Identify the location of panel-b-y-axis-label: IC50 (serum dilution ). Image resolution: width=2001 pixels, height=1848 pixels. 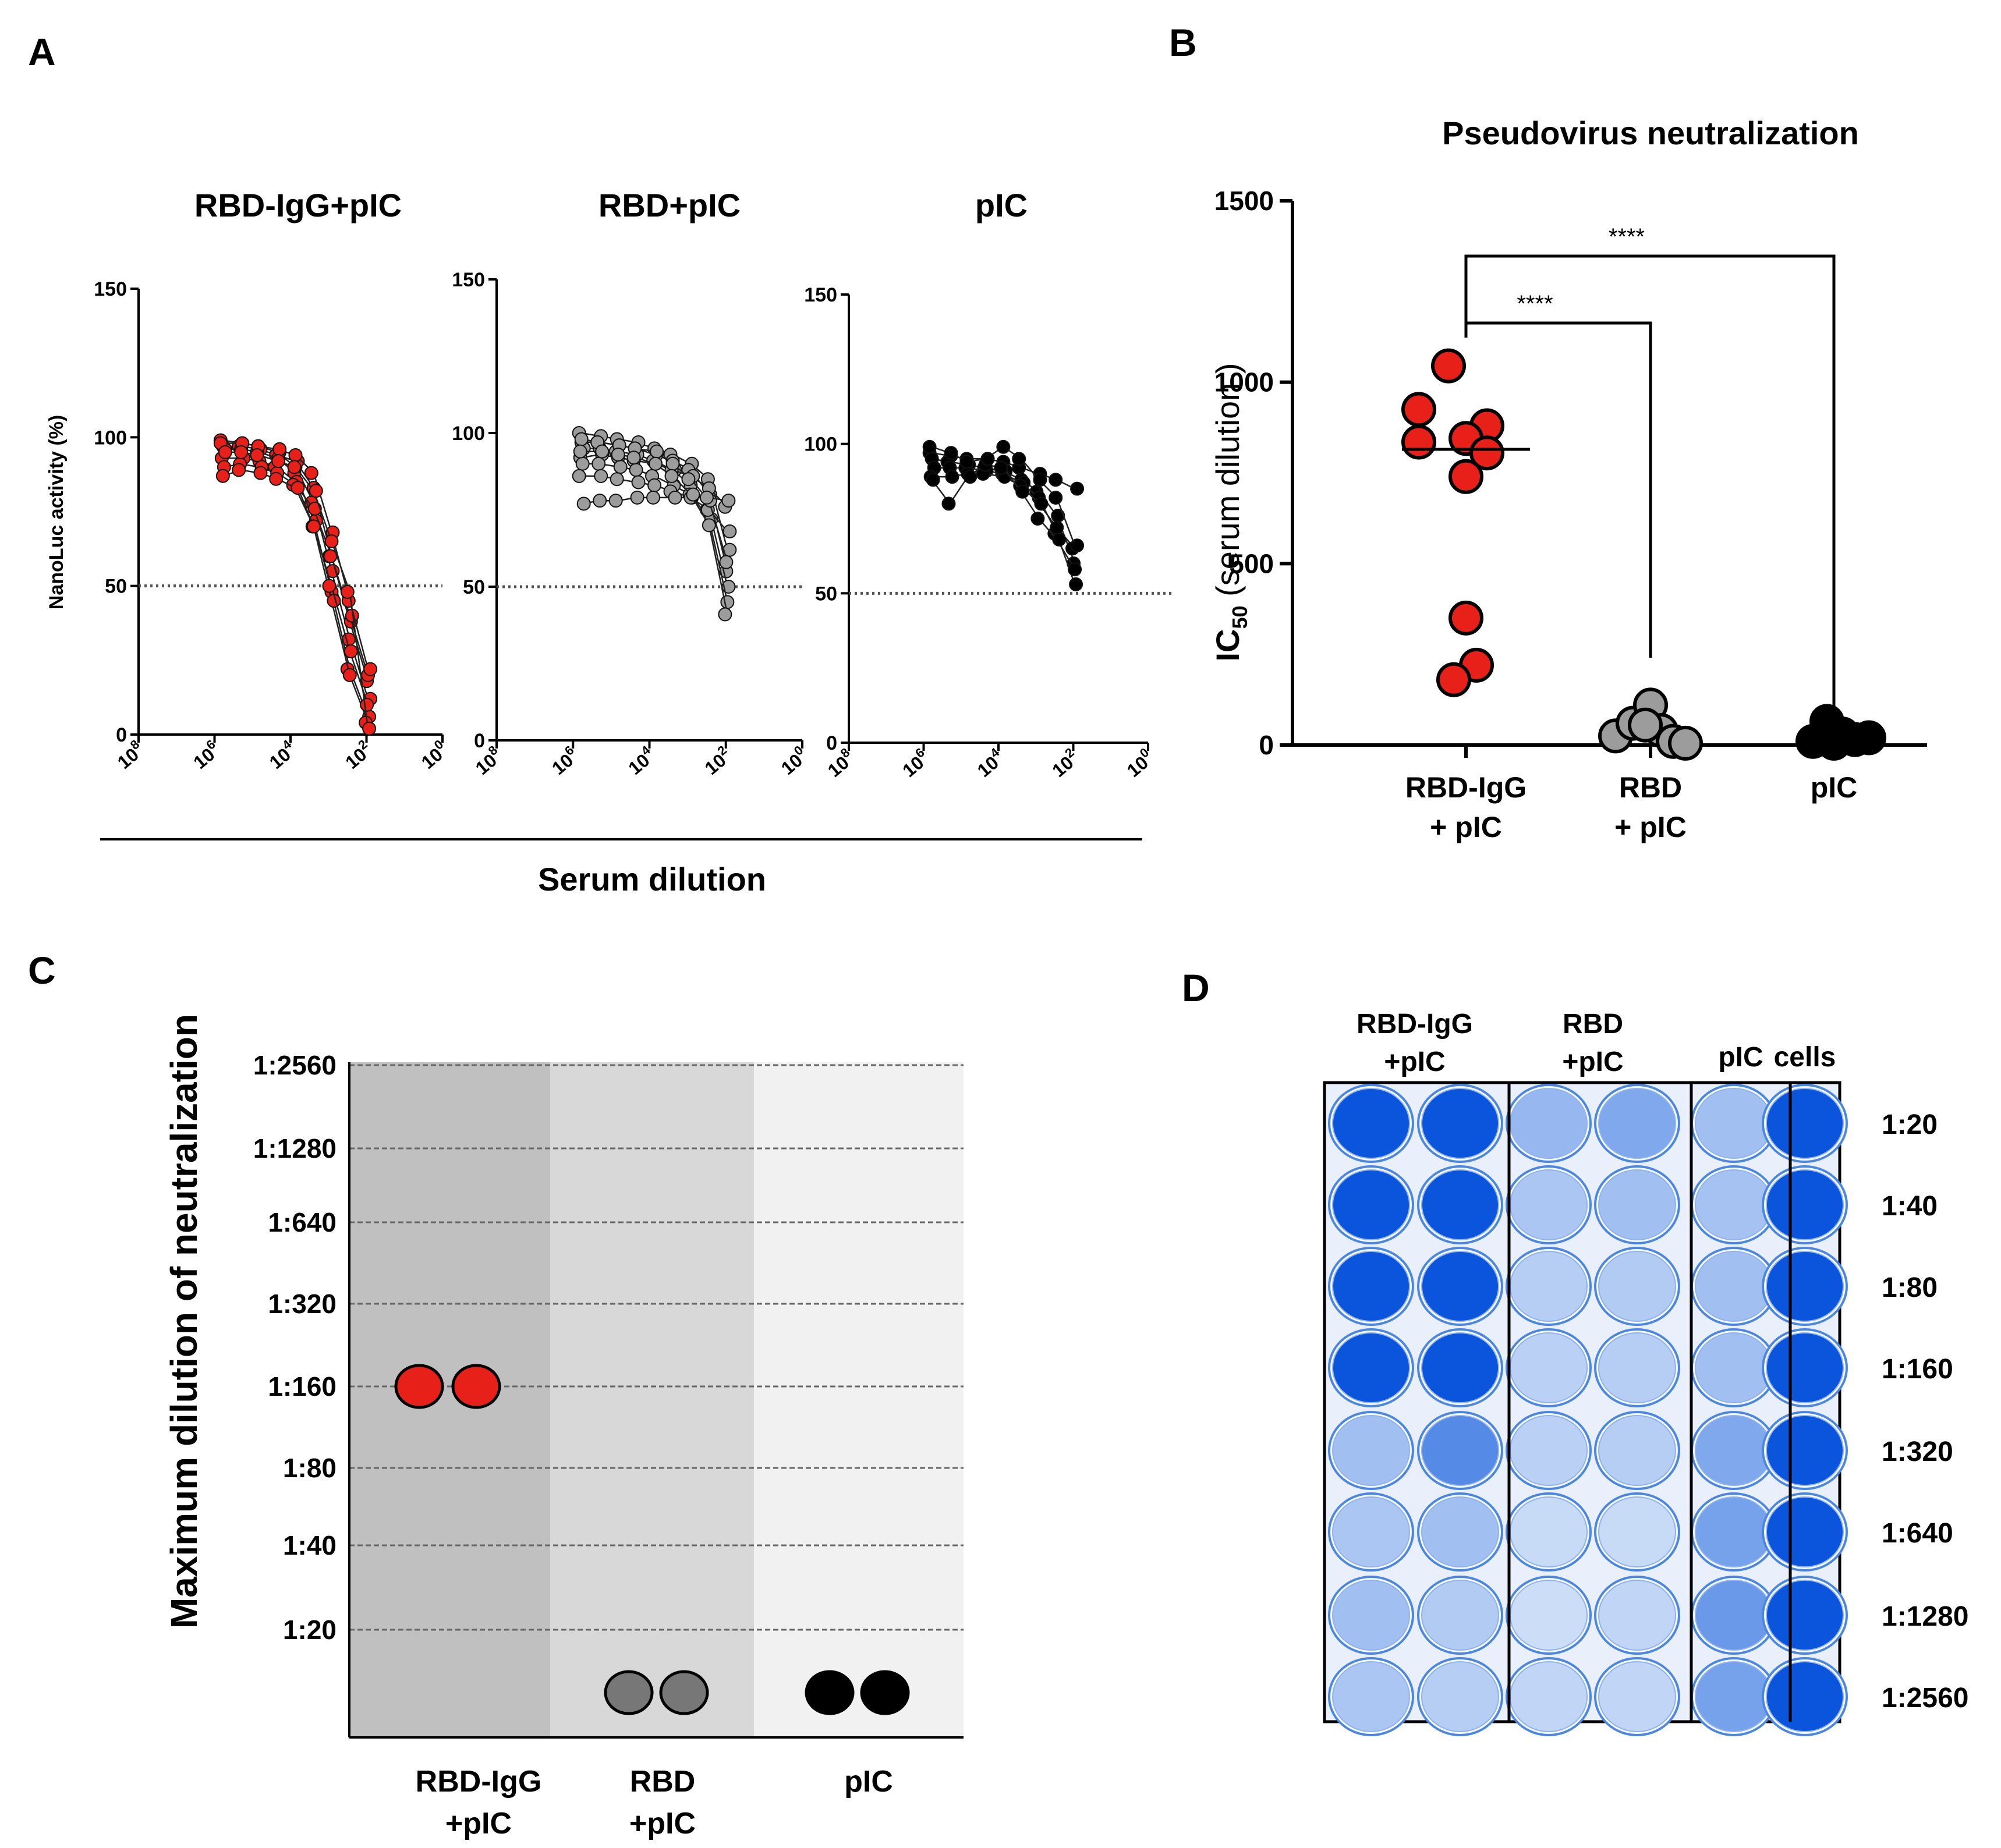
(1230, 512).